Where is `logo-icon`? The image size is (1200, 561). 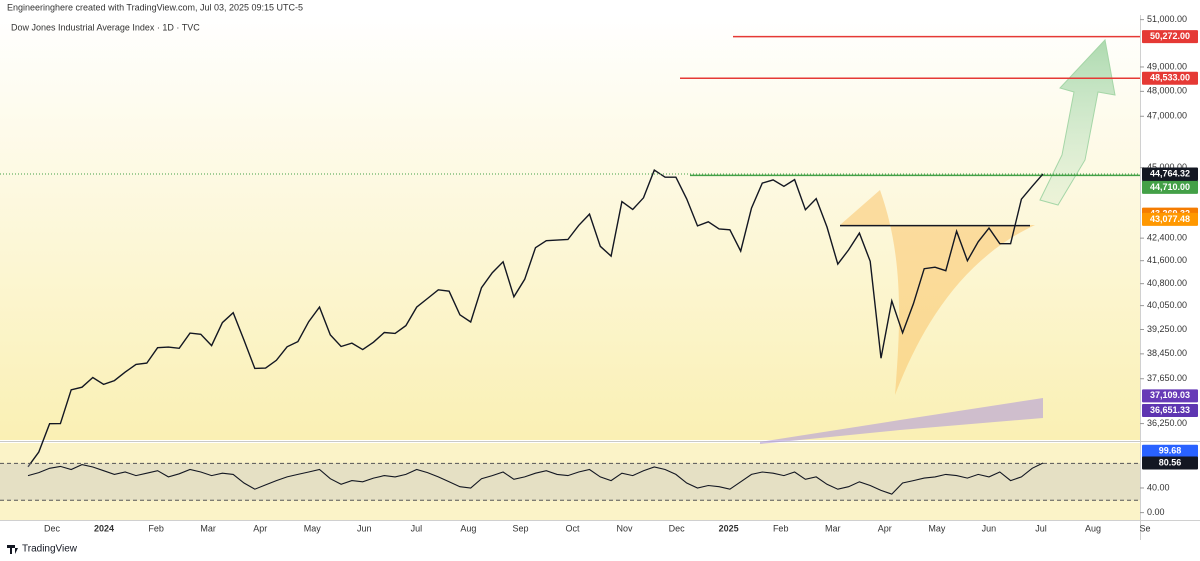
logo-icon is located at coordinates (12, 549).